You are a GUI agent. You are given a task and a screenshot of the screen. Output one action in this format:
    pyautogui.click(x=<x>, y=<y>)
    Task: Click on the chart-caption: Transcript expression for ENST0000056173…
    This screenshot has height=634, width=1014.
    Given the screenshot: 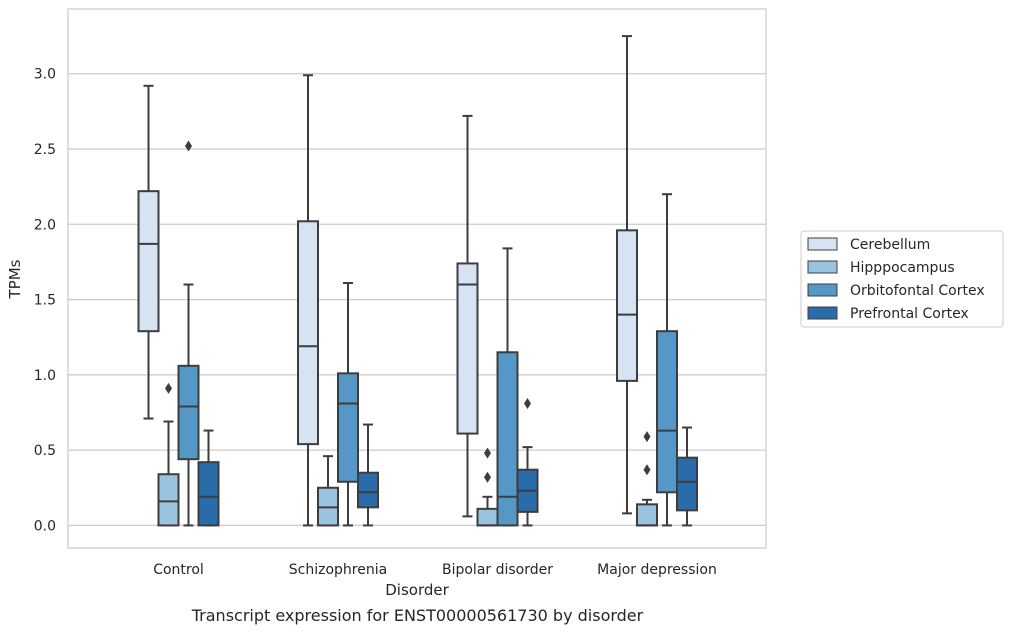 What is the action you would take?
    pyautogui.click(x=417, y=615)
    